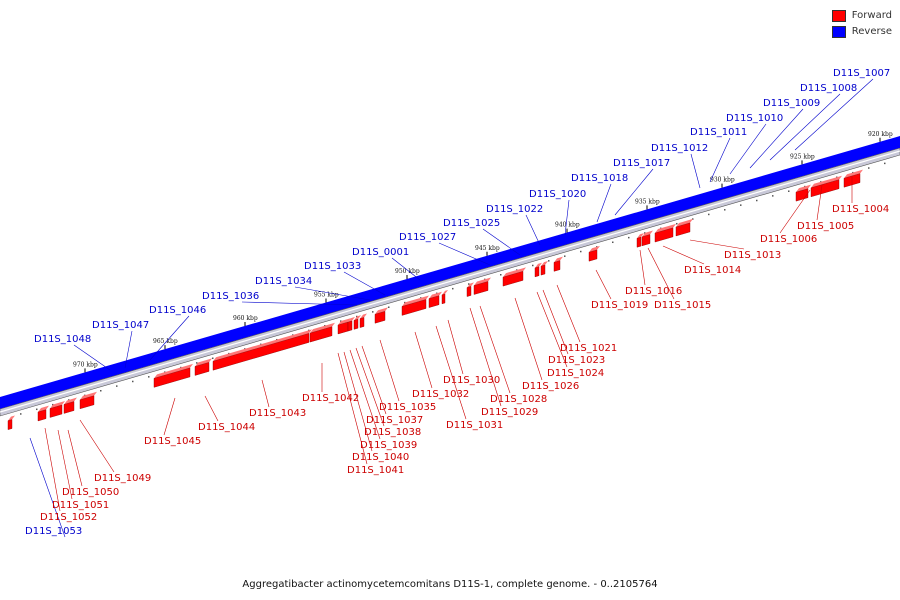 The height and width of the screenshot is (600, 900). Describe the element at coordinates (80, 505) in the screenshot. I see `forward-gene-label: D11S_1051` at that location.